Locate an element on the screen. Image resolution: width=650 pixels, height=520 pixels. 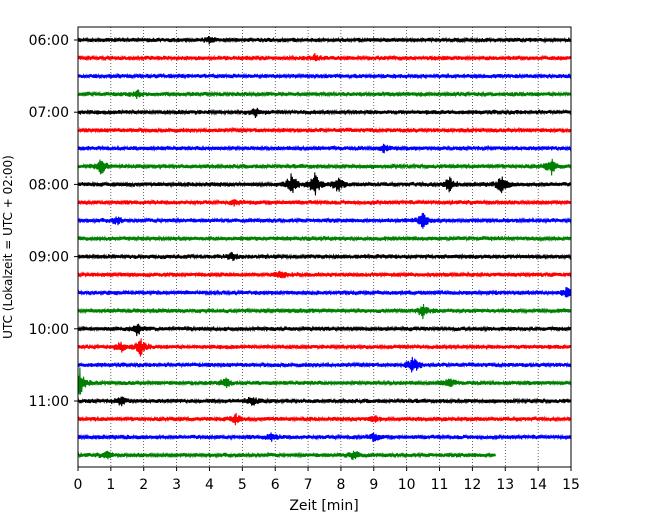
y-axis: 06:00 07:00 08:00 09:00 10:00 11:00 is located at coordinates (53, 221).